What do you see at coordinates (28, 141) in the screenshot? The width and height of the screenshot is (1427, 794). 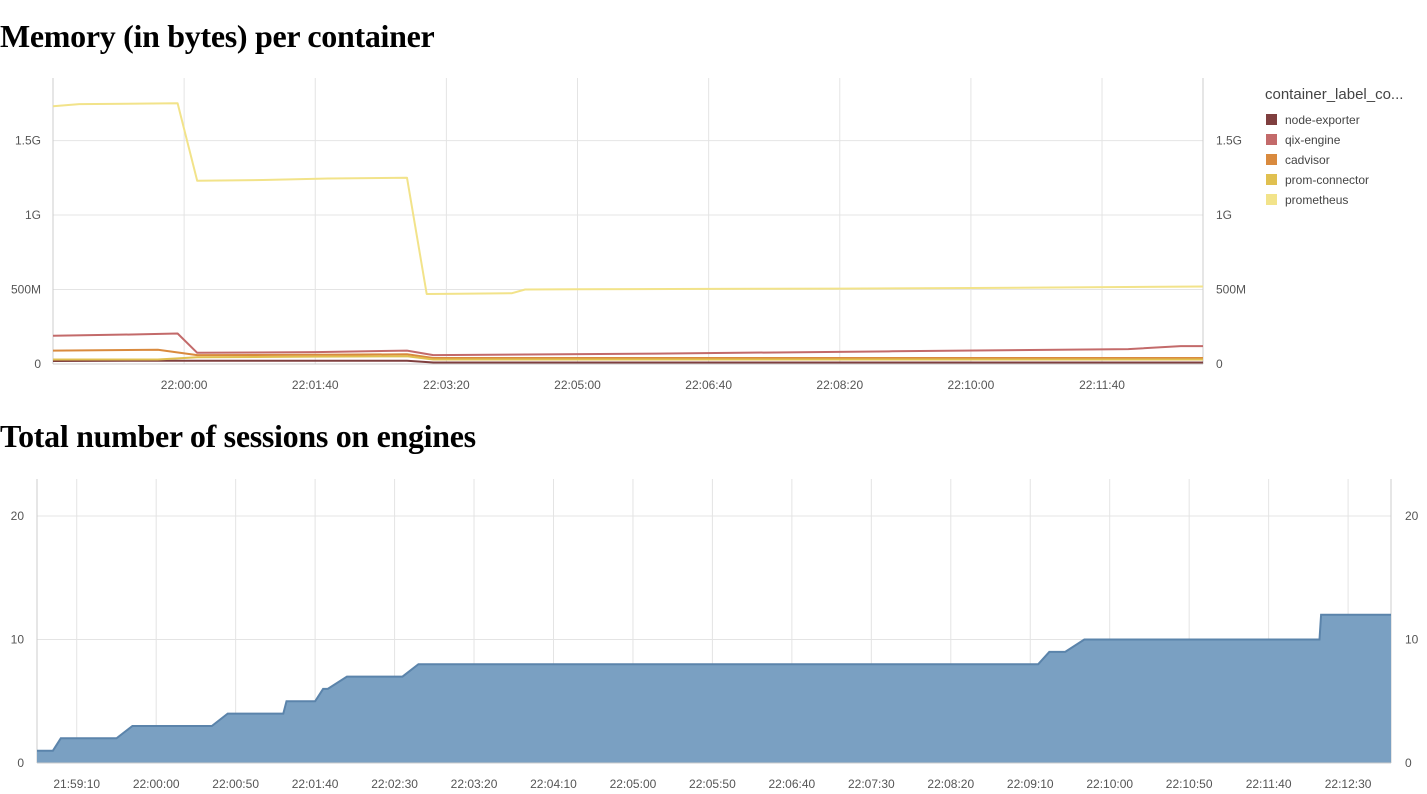 I see `y-tick-label-left: 1.5G` at bounding box center [28, 141].